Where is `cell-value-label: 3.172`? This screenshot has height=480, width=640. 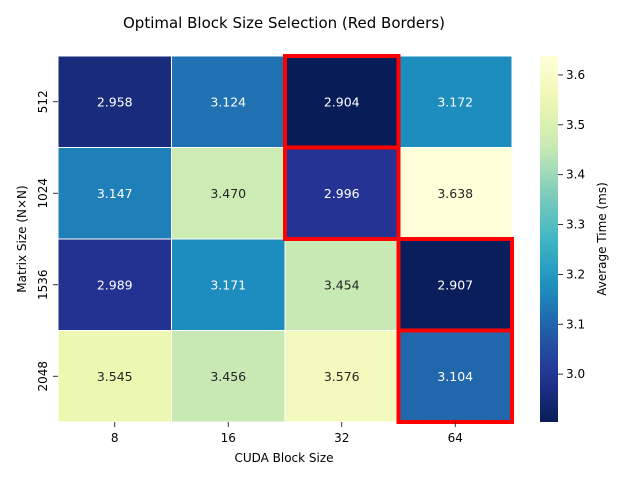 cell-value-label: 3.172 is located at coordinates (455, 101).